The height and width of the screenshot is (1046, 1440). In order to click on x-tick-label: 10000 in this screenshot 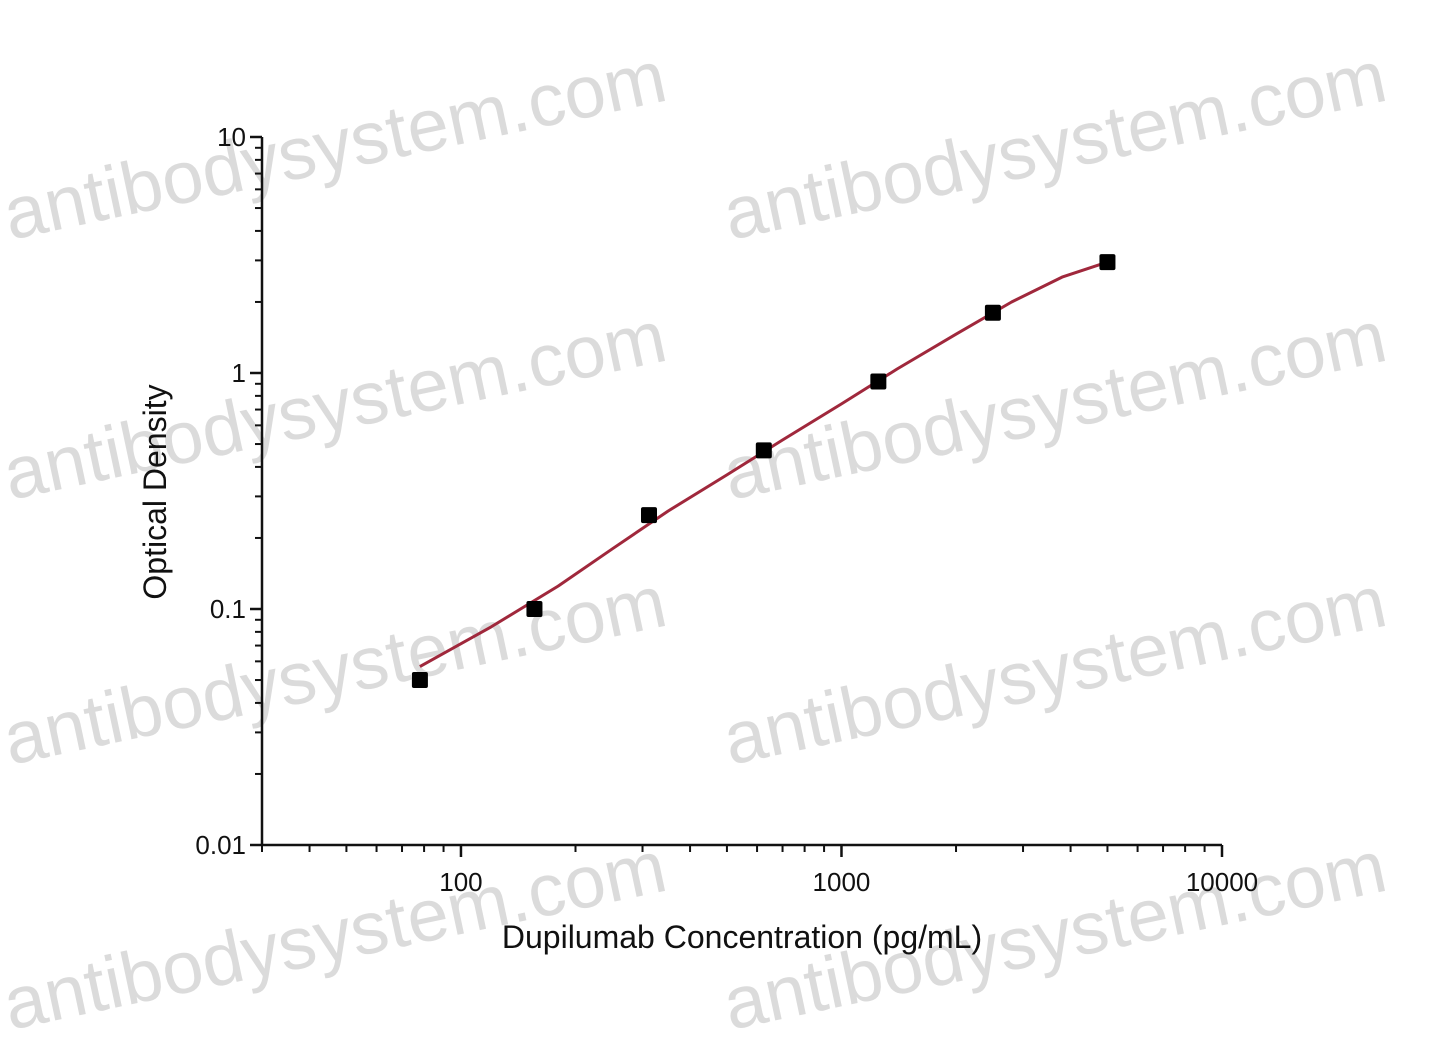, I will do `click(1222, 882)`.